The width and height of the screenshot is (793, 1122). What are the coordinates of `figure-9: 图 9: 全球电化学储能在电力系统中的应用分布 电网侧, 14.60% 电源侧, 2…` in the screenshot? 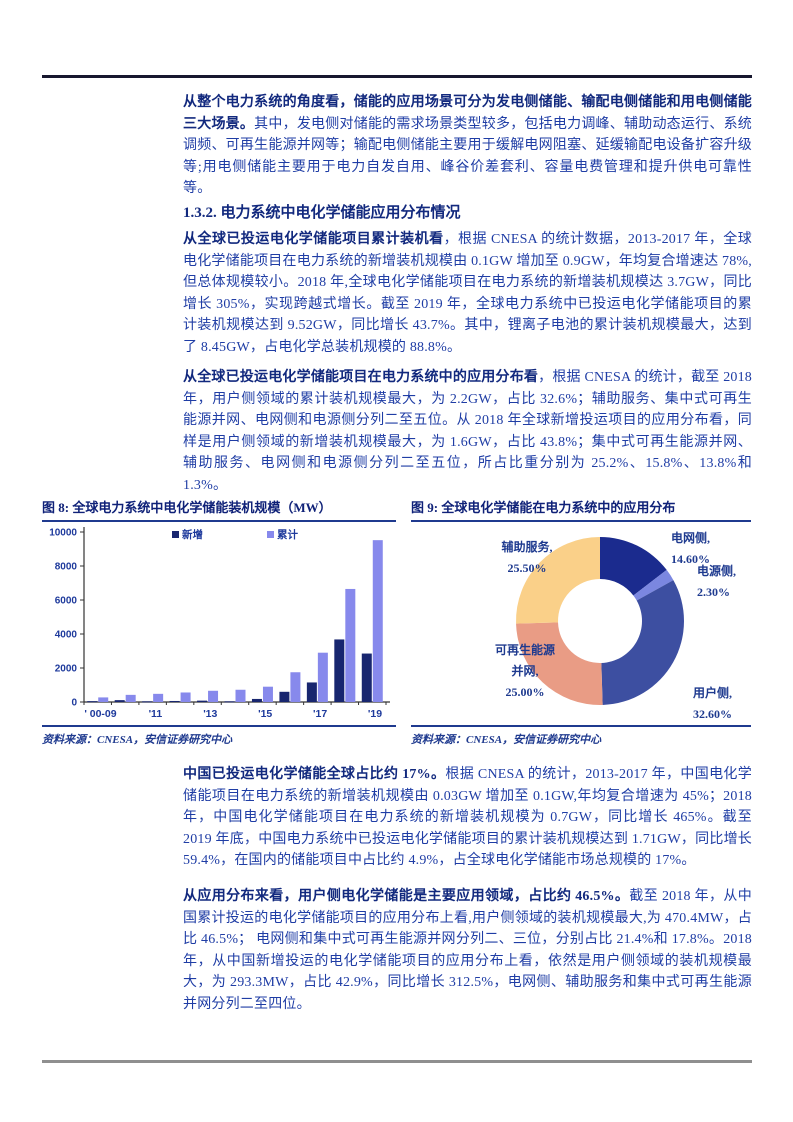 It's located at (581, 623).